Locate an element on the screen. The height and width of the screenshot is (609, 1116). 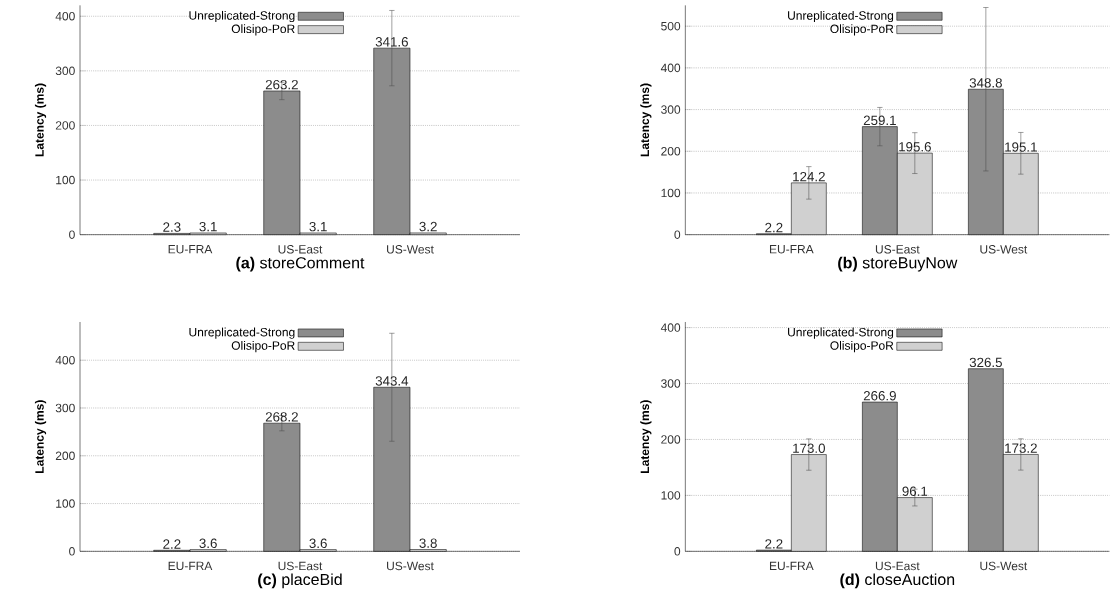
text: (a) storeComment is located at coordinates (300, 264).